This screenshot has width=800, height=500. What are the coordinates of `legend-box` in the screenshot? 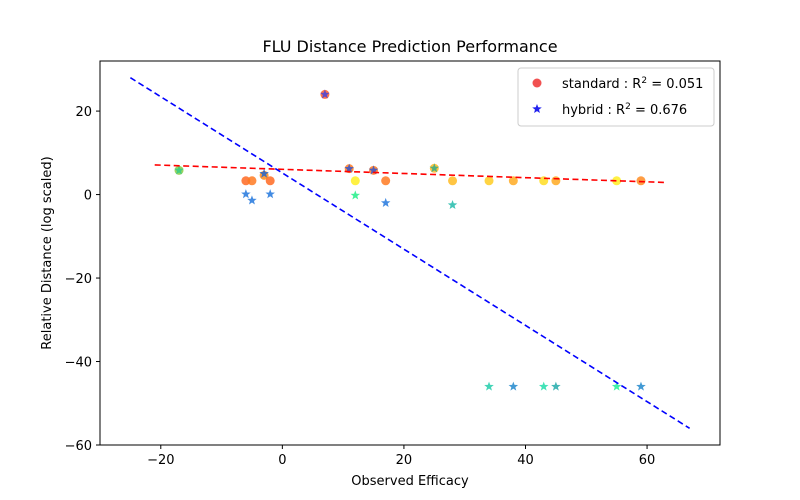 It's located at (616, 97).